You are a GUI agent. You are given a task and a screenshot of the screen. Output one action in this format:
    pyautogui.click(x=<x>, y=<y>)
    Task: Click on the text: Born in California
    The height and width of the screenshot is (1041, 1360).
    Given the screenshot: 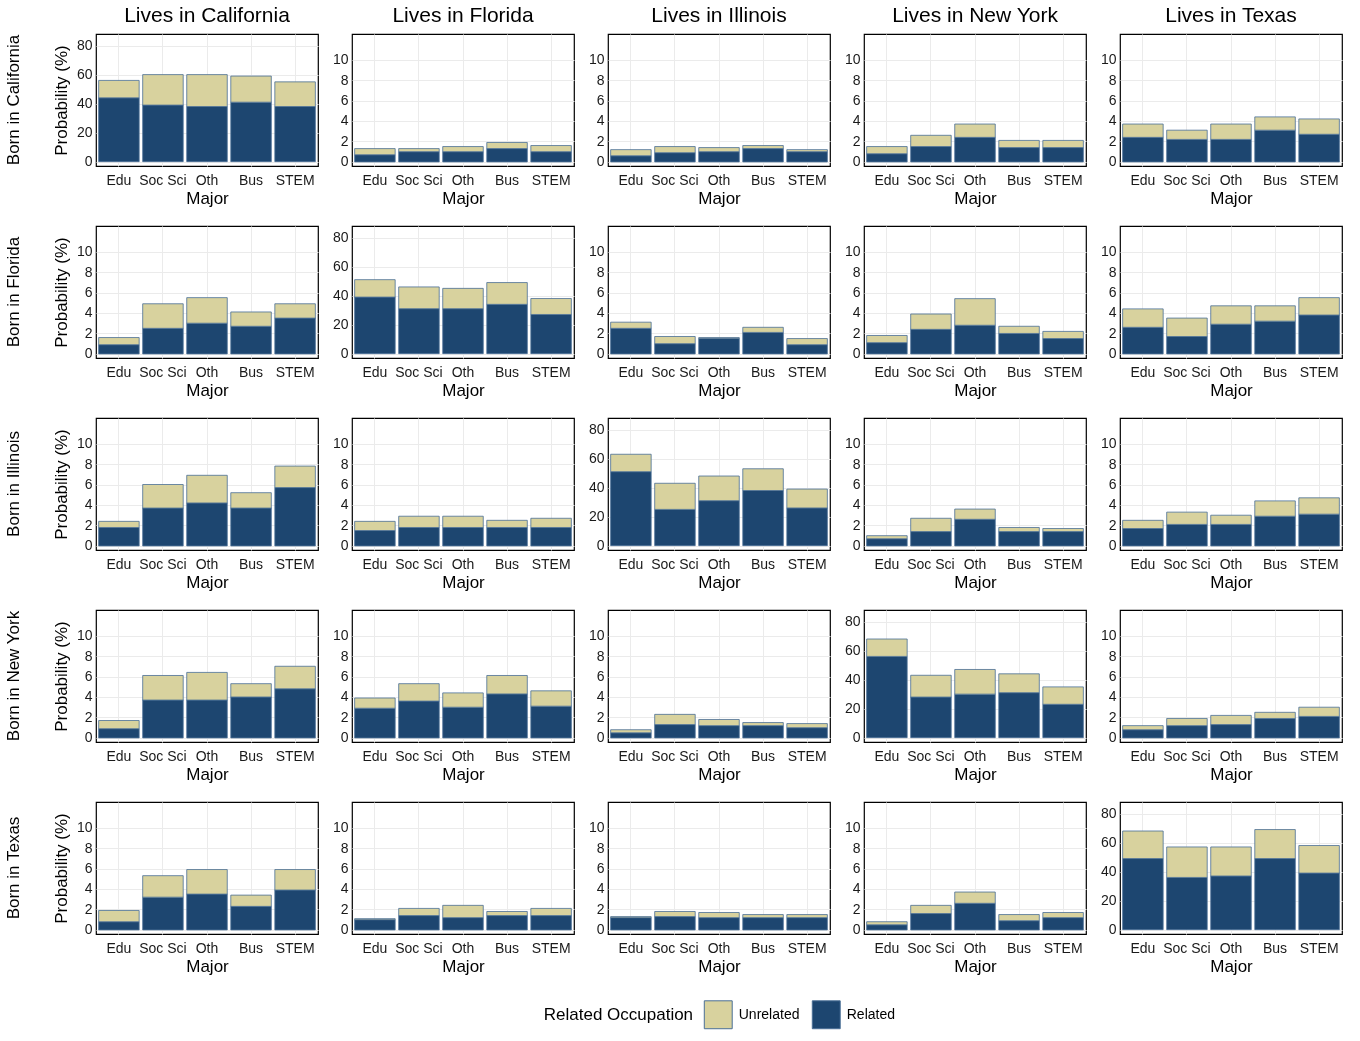 What is the action you would take?
    pyautogui.click(x=13, y=100)
    